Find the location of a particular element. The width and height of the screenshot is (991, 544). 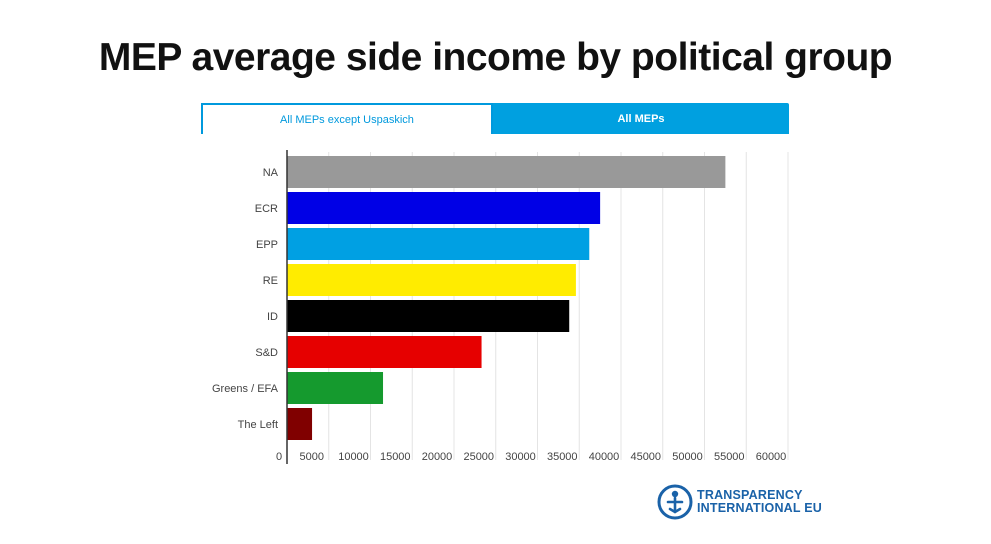

x-tick-label: 15000 is located at coordinates (395, 457).